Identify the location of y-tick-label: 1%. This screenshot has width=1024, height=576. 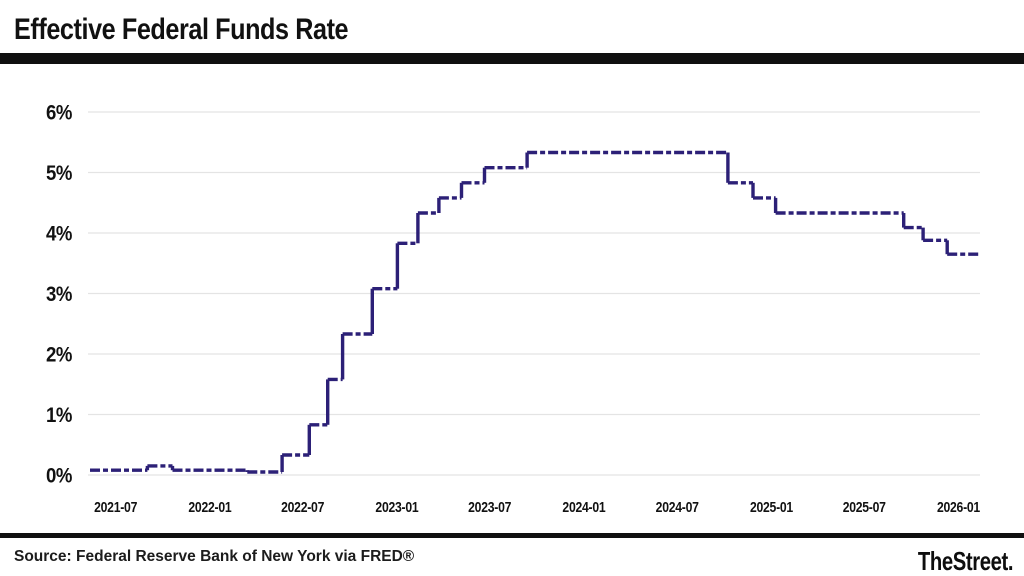
(59, 415).